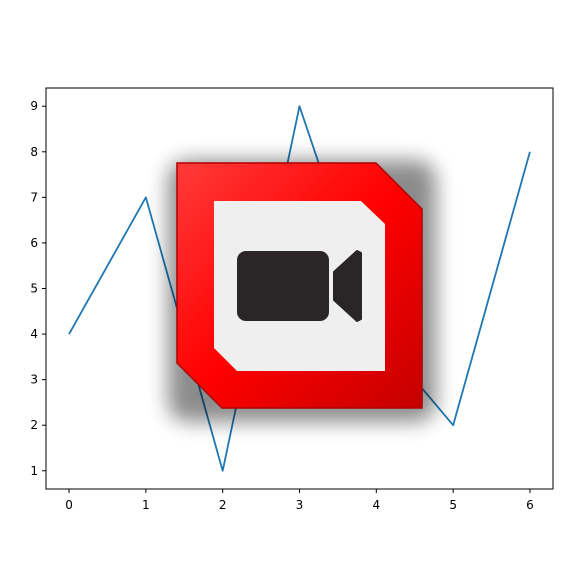  Describe the element at coordinates (34, 197) in the screenshot. I see `y-tick-label: 7` at that location.